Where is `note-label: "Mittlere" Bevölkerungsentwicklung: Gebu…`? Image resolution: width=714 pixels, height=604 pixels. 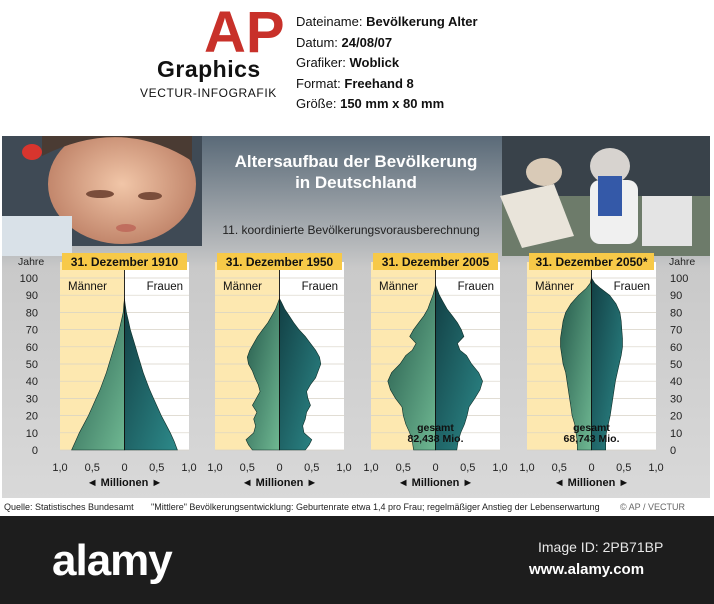 note-label: "Mittlere" Bevölkerungsentwicklung: Gebu… is located at coordinates (375, 507).